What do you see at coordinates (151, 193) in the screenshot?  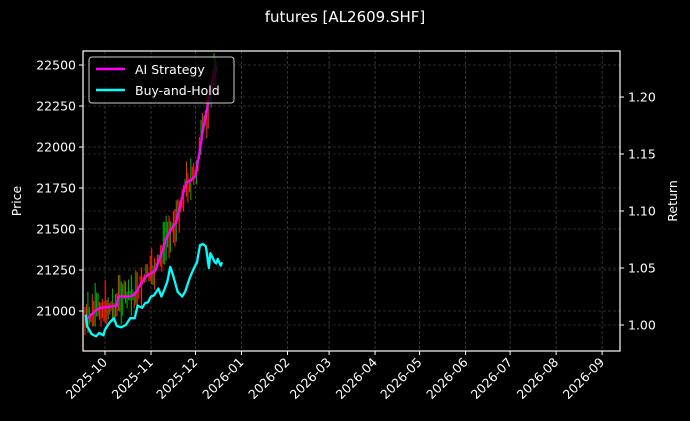 I see `series-ai-strategy` at bounding box center [151, 193].